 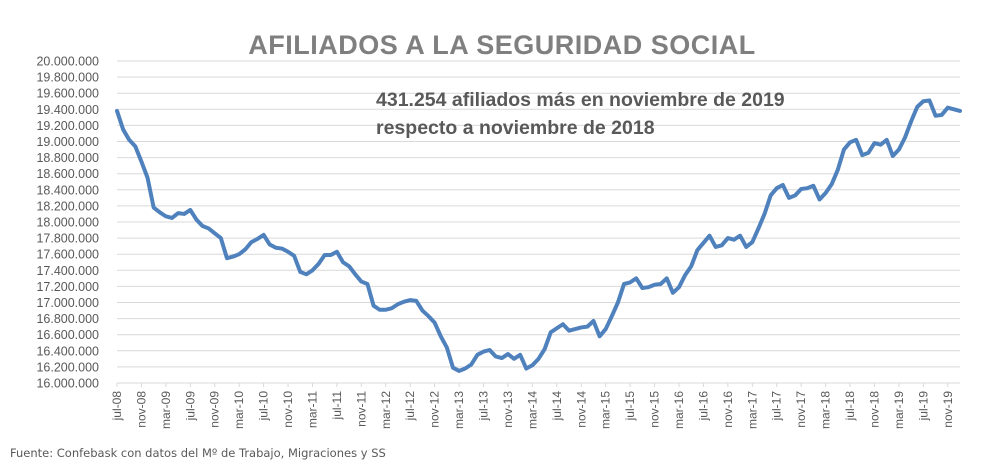 What do you see at coordinates (532, 410) in the screenshot?
I see `x-tick-label: mar-14` at bounding box center [532, 410].